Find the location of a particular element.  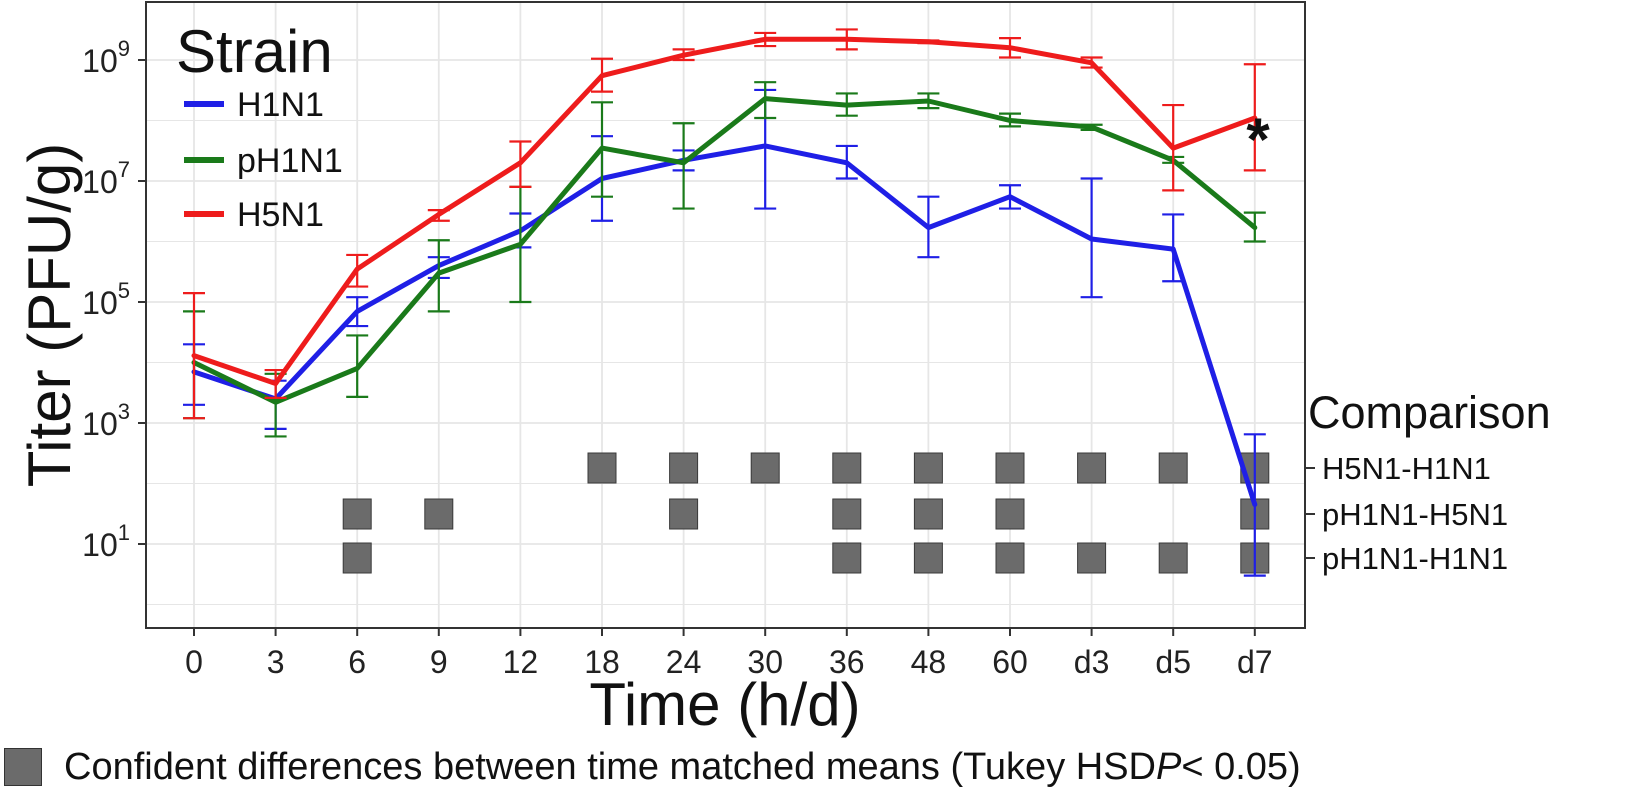

x-tick-label: 36 is located at coordinates (847, 662).